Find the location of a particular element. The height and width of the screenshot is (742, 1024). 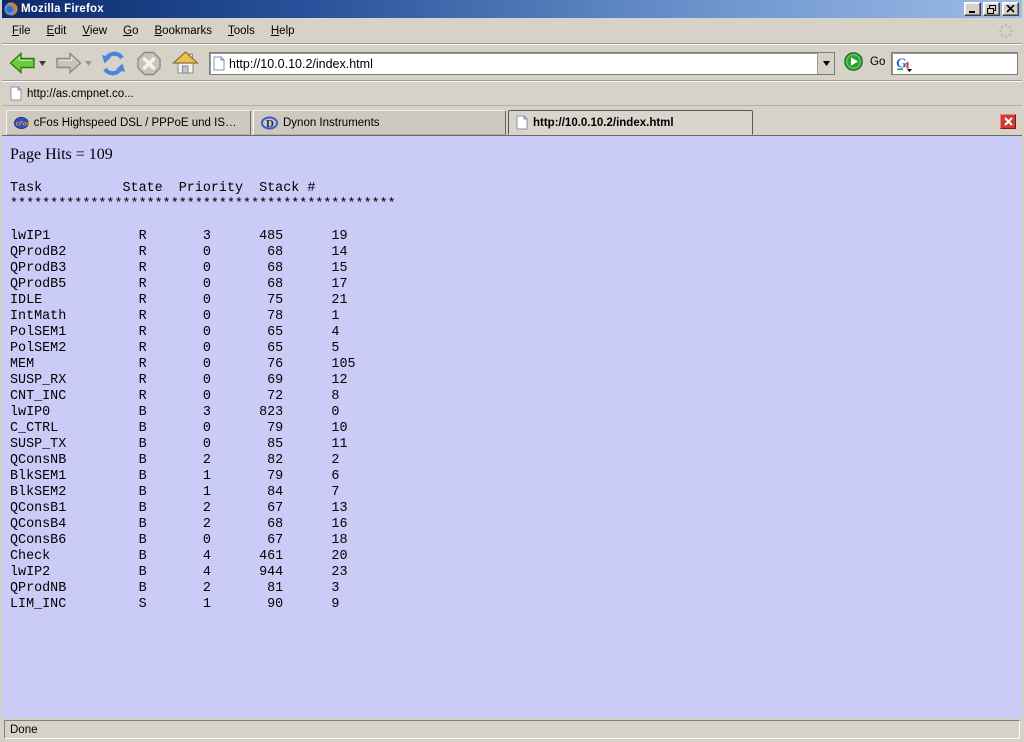

status-panel: Done is located at coordinates (512, 729).